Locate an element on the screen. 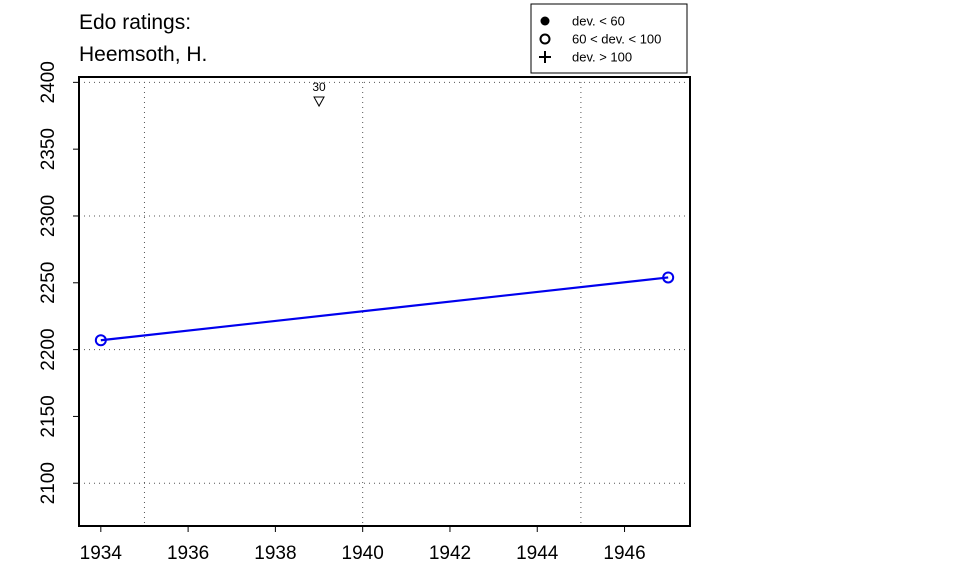 The height and width of the screenshot is (576, 960). y-tick-label: 2200 is located at coordinates (48, 349).